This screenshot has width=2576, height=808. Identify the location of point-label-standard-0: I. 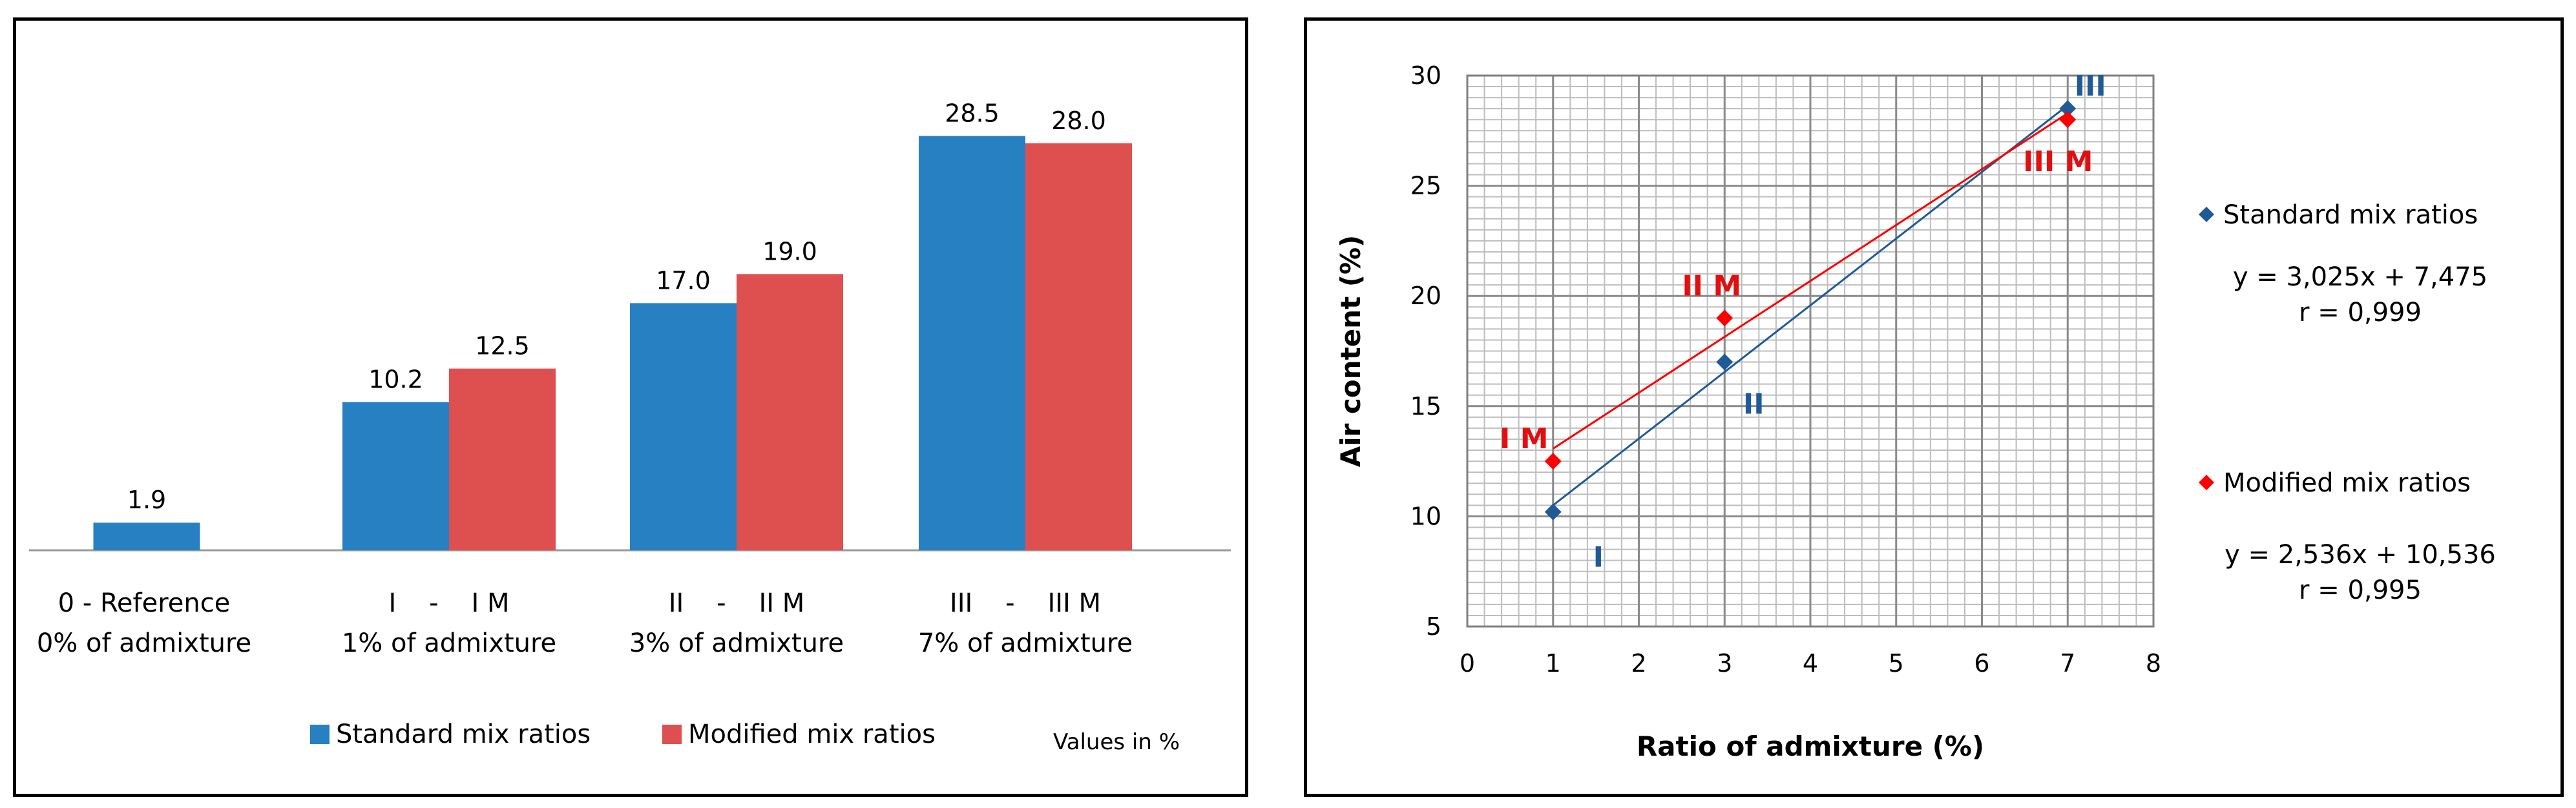
(1598, 557).